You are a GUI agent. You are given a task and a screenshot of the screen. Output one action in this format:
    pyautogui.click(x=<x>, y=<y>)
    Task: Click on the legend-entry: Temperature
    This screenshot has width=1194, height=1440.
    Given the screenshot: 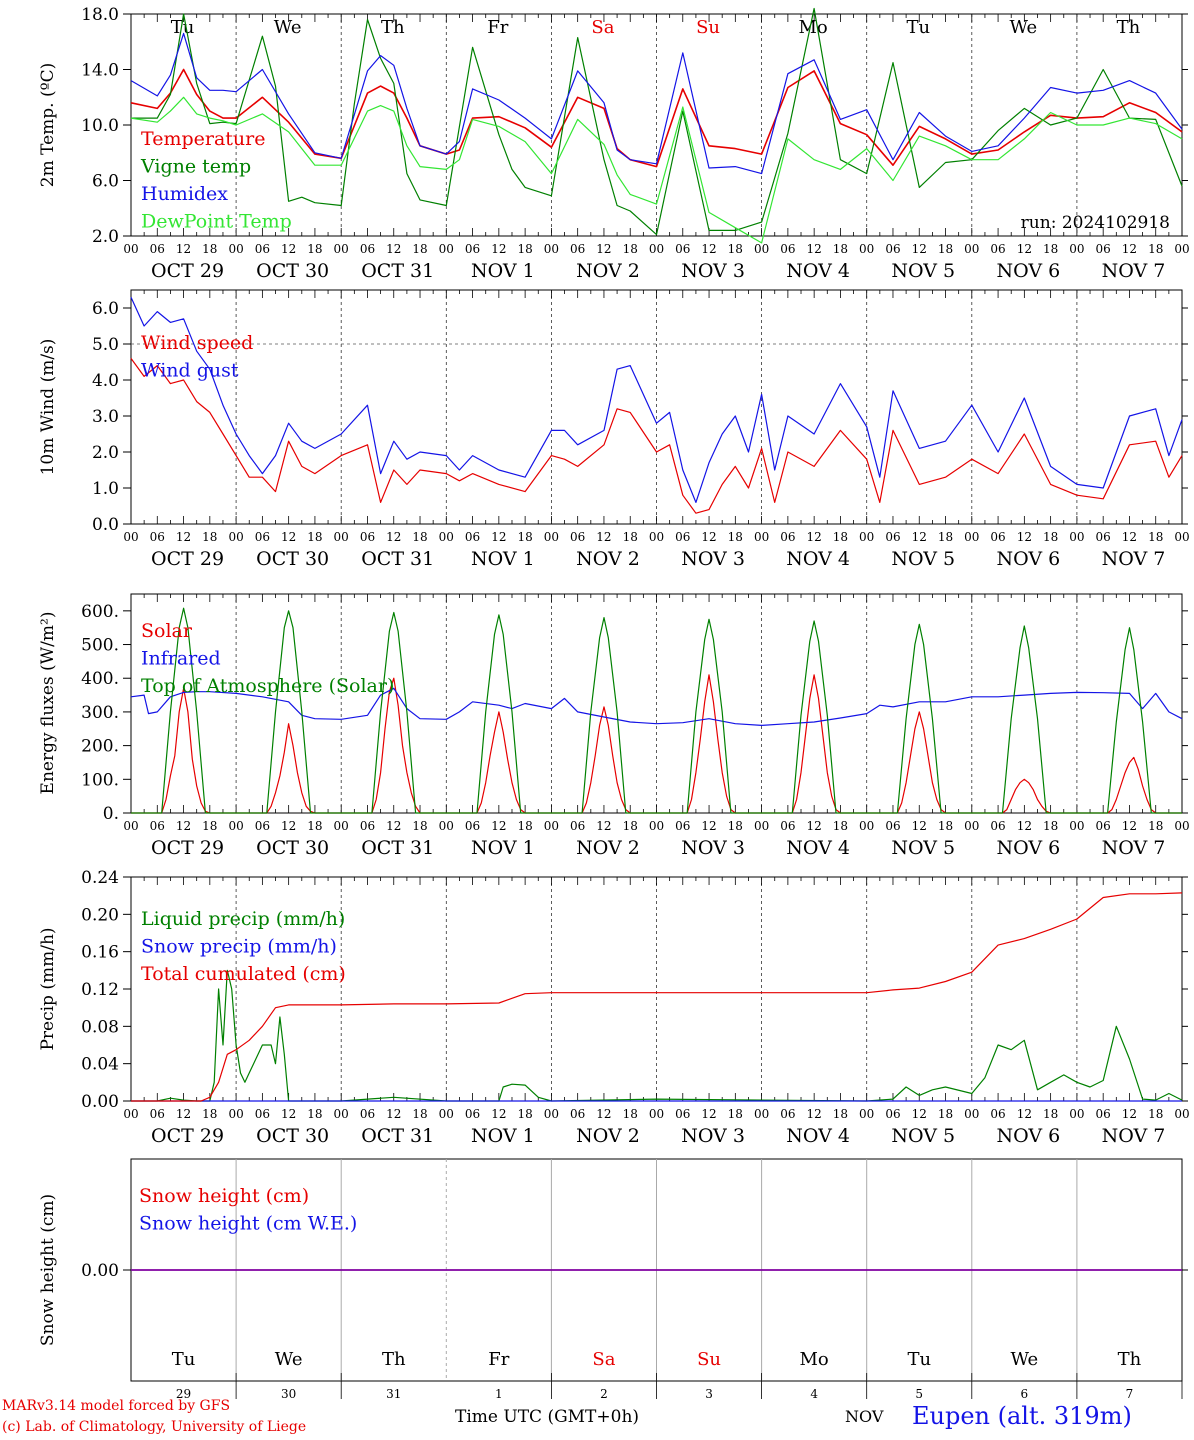 What is the action you would take?
    pyautogui.click(x=203, y=139)
    